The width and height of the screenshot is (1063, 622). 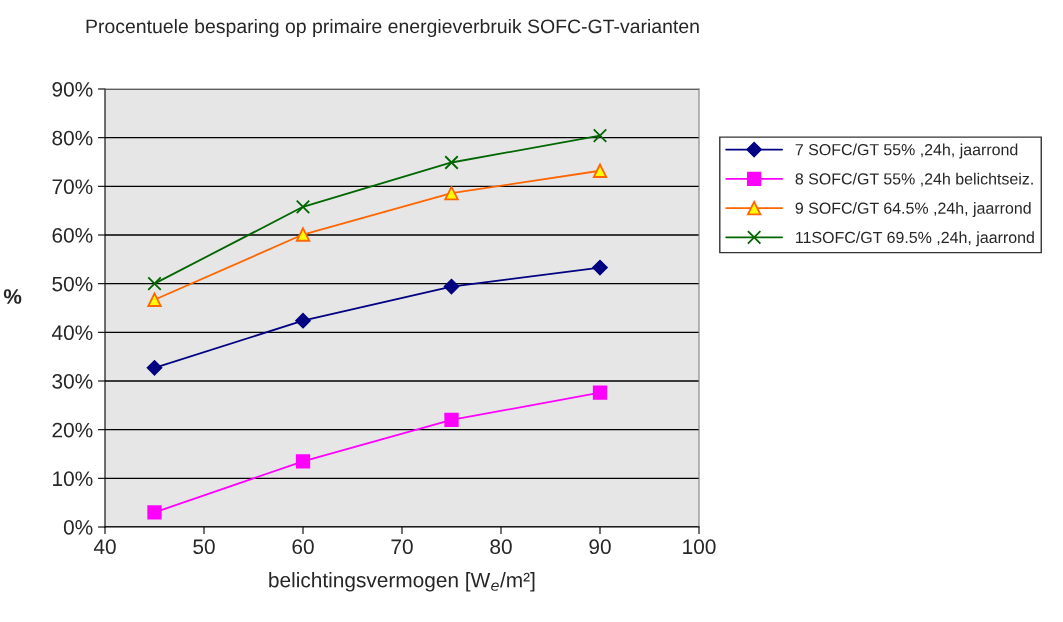 I want to click on x-tick-label: 80, so click(x=501, y=547).